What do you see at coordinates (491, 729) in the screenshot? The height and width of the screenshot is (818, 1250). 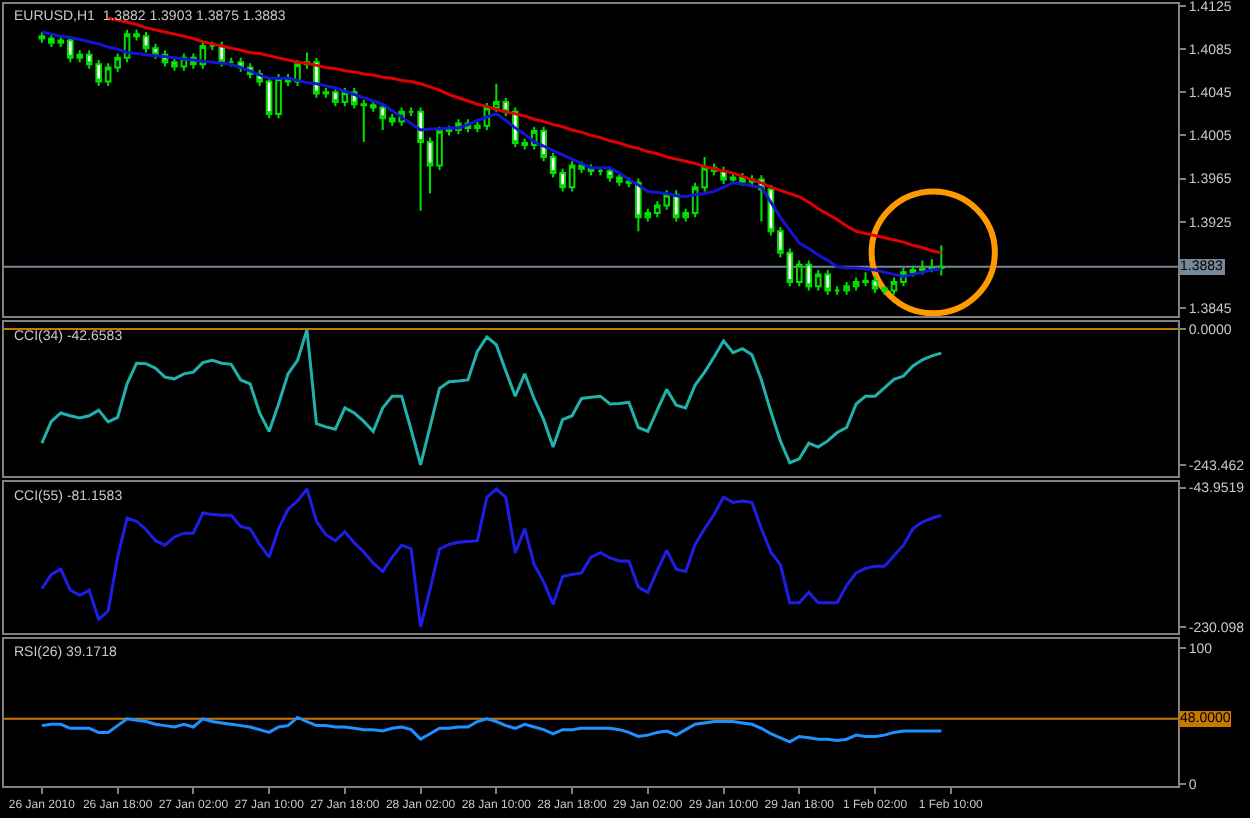 I see `line-series` at bounding box center [491, 729].